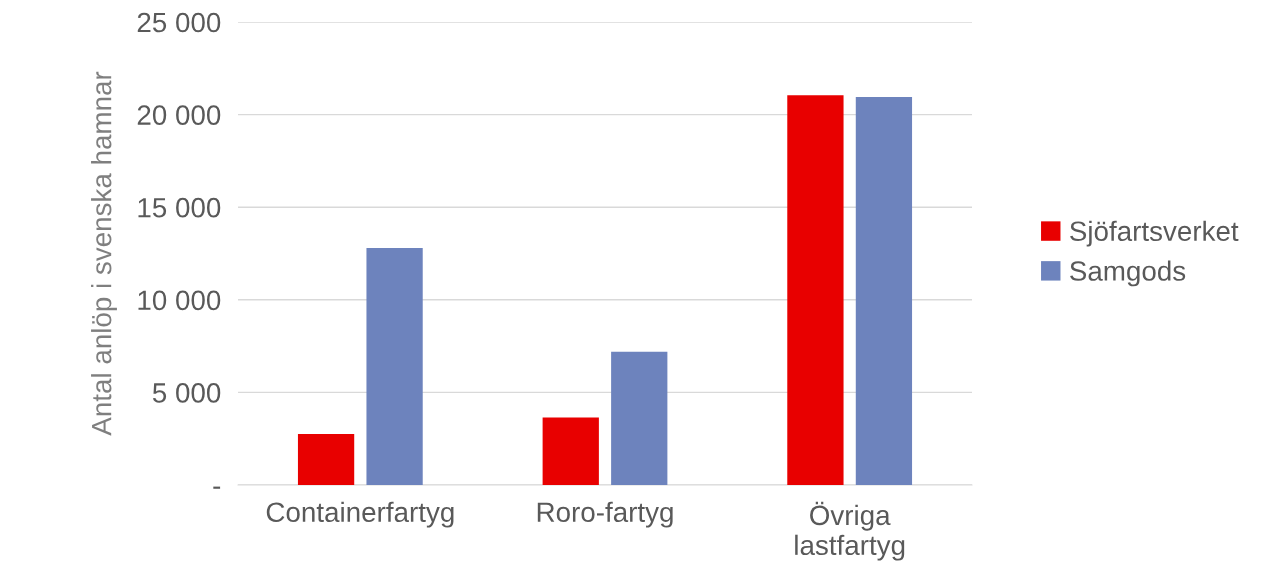 Image resolution: width=1264 pixels, height=581 pixels. Describe the element at coordinates (1154, 233) in the screenshot. I see `legend-label: Sjöfartsverket` at that location.